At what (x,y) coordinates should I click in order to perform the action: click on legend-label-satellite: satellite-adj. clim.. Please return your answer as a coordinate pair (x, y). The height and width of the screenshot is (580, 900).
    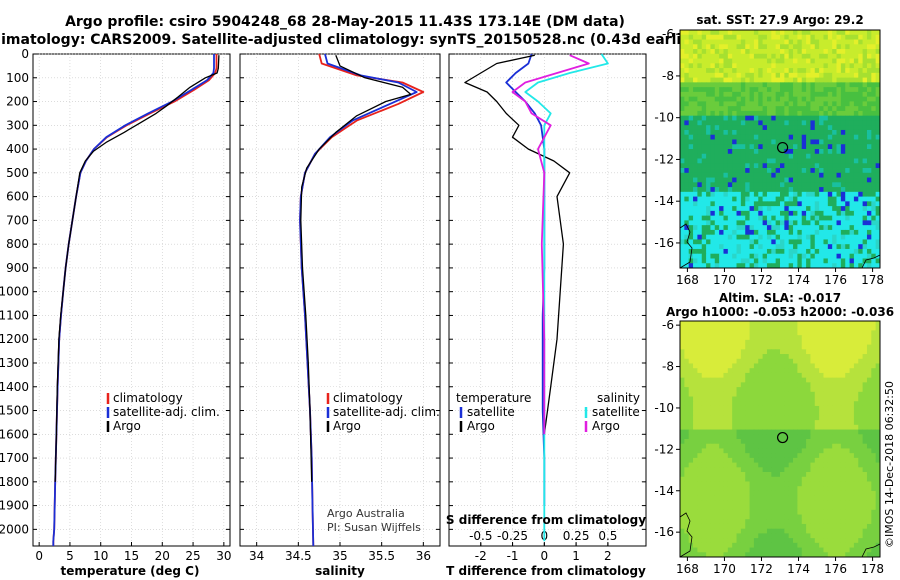
    Looking at the image, I should click on (386, 412).